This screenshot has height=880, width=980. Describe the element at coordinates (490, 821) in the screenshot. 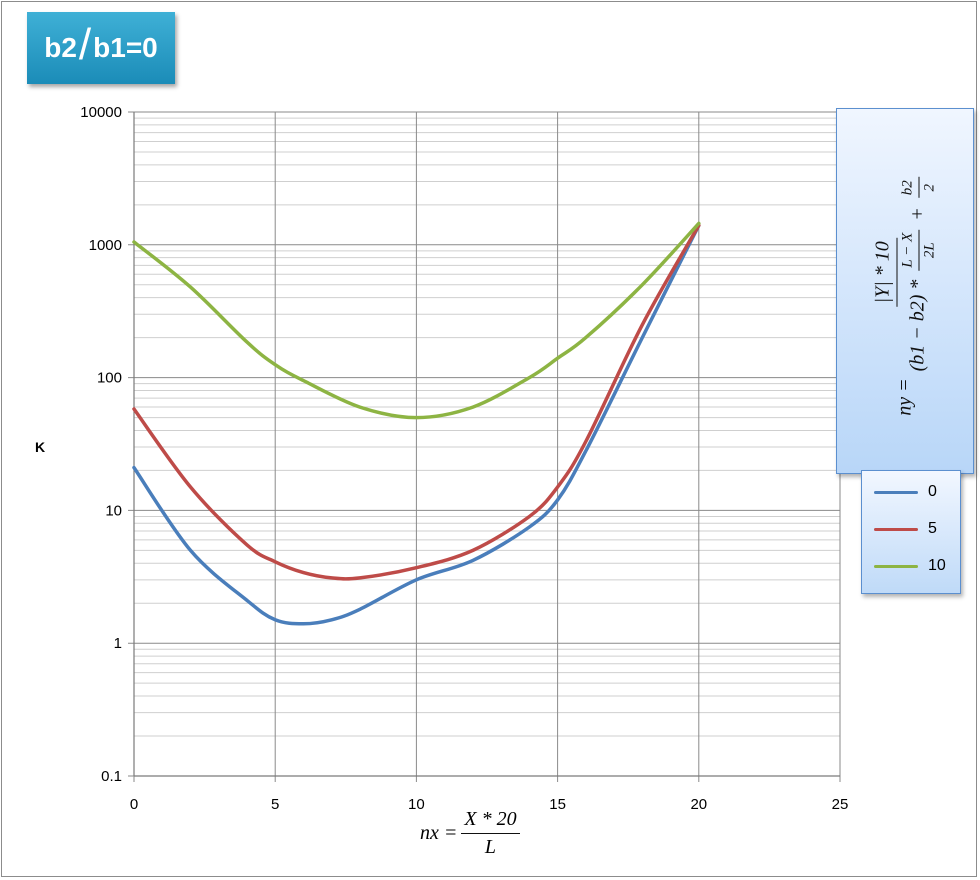

I see `x-formula-numerator: X * 20` at that location.